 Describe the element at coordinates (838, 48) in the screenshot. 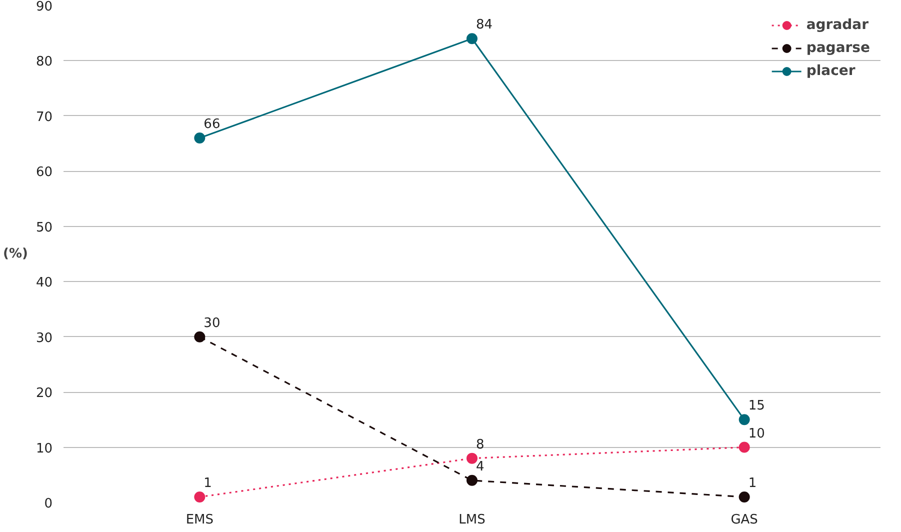

I see `legend-label: pagarse` at that location.